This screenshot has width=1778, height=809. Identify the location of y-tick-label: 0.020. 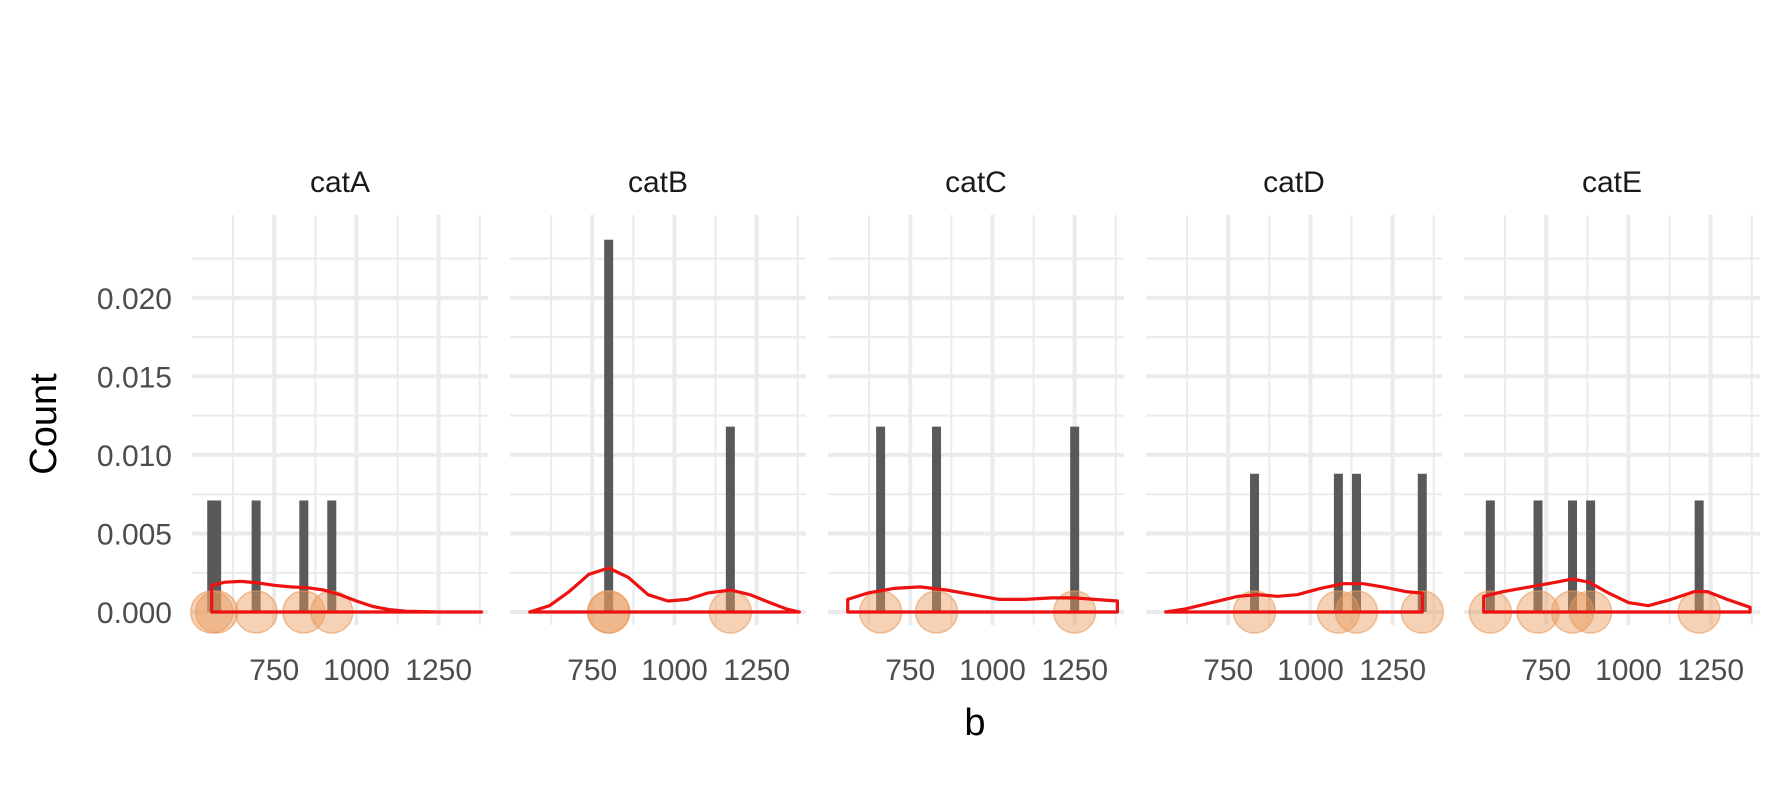
(134, 299).